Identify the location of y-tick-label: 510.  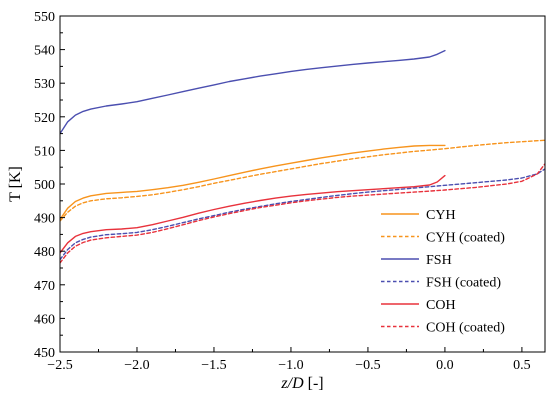
(44, 151).